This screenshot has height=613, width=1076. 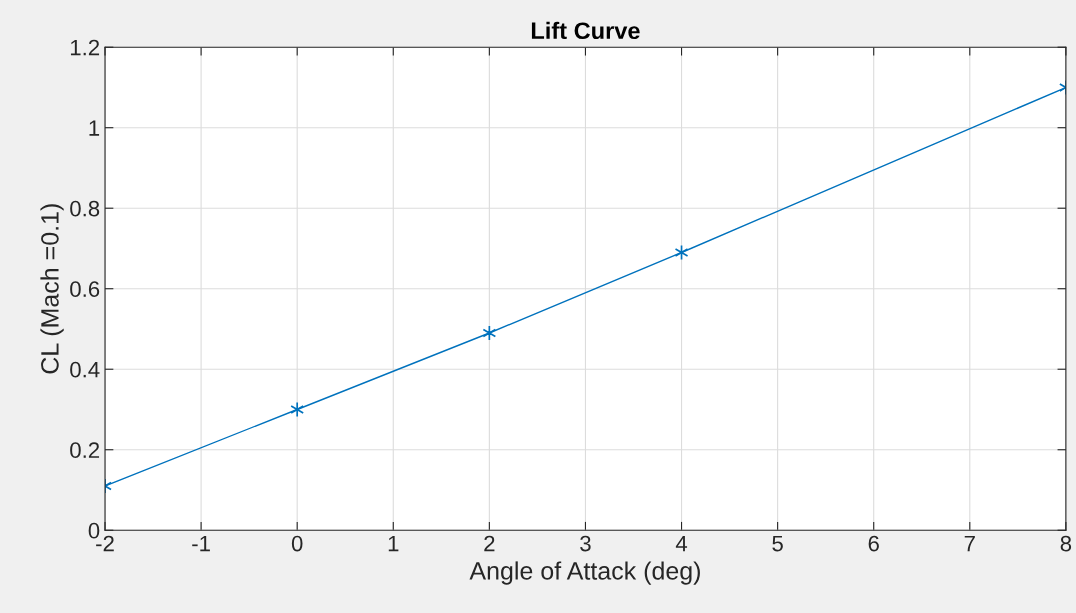 What do you see at coordinates (681, 543) in the screenshot?
I see `x-tick-label: 4` at bounding box center [681, 543].